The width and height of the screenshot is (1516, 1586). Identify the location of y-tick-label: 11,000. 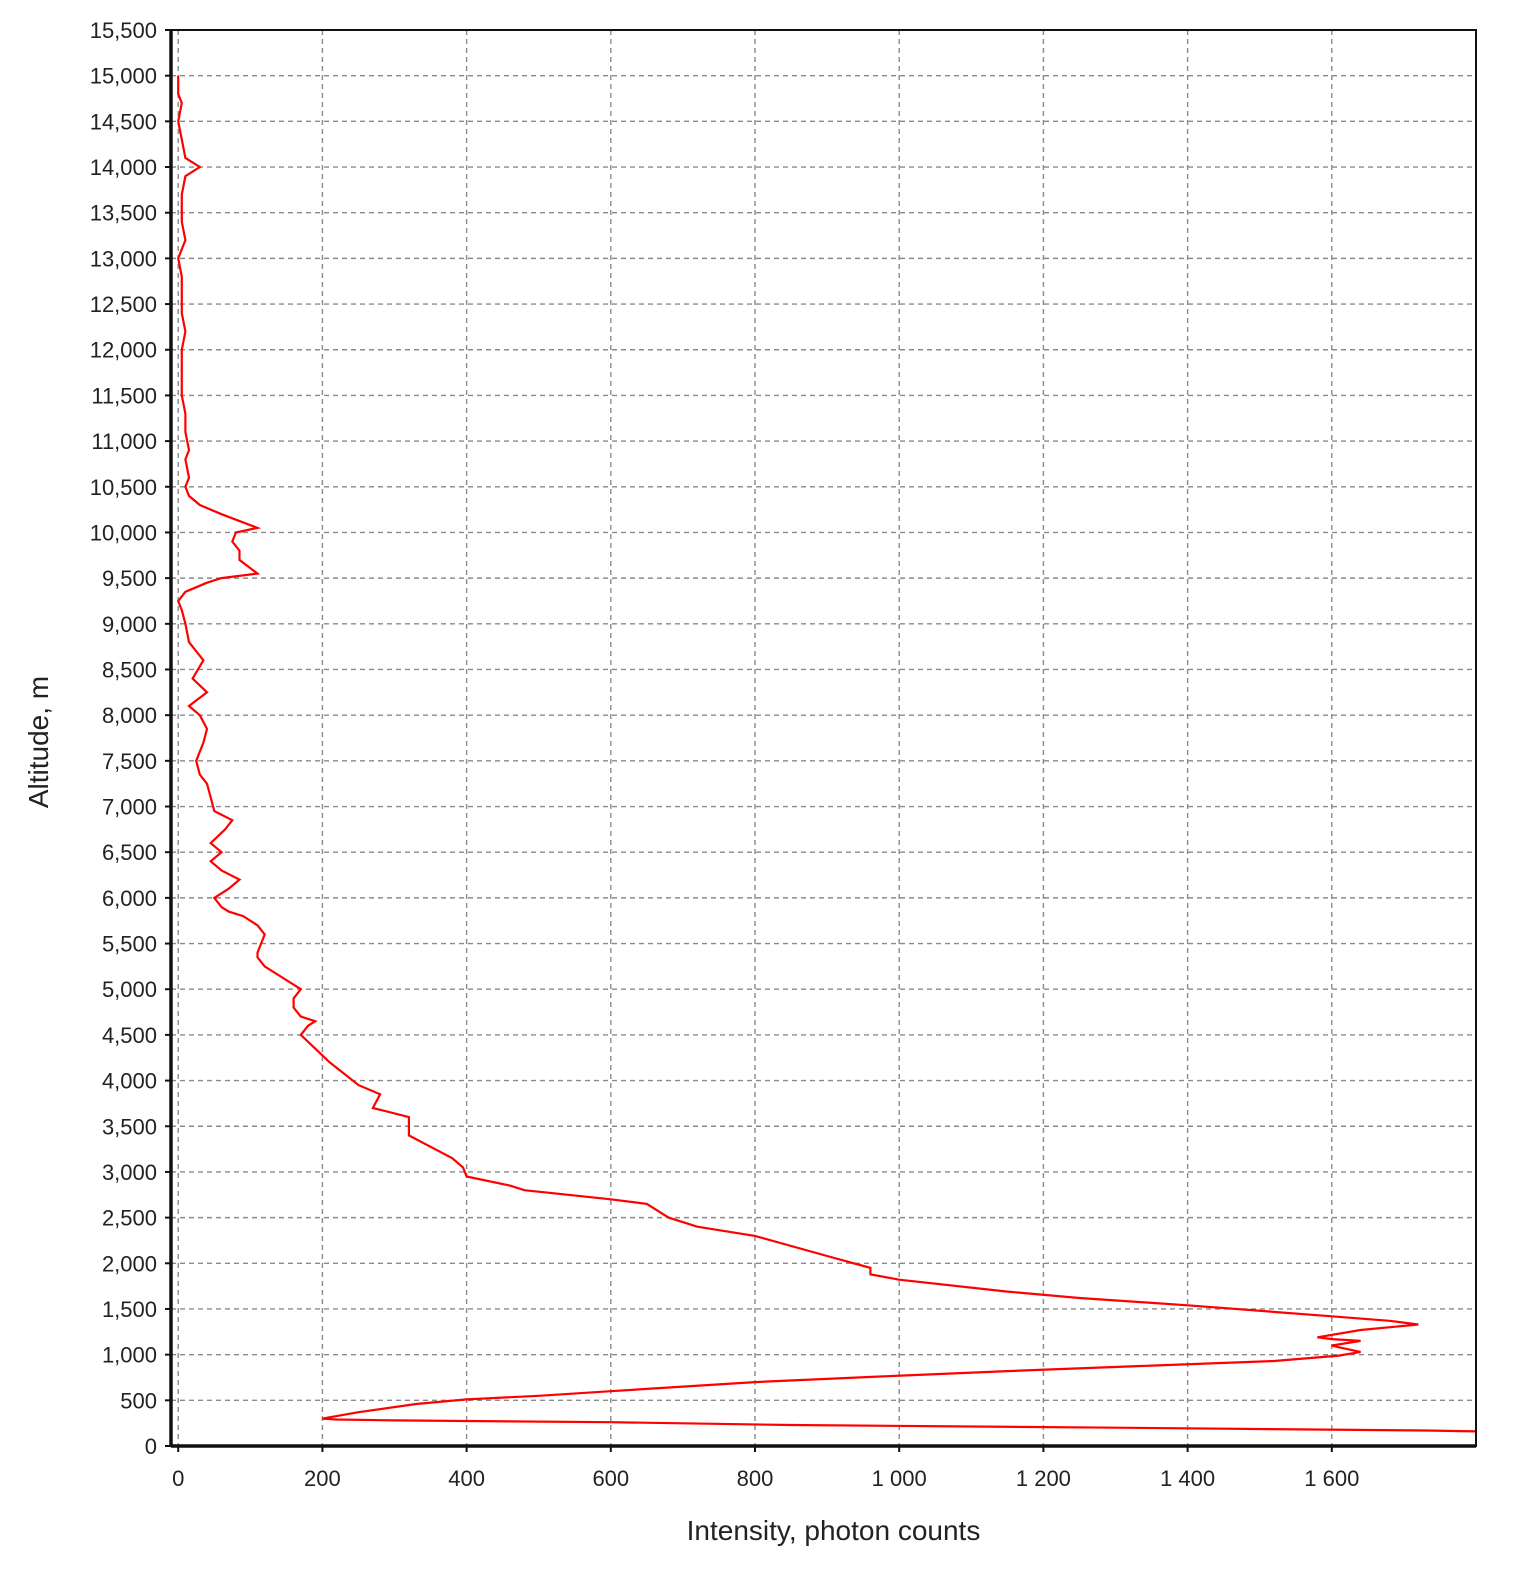
(124, 441).